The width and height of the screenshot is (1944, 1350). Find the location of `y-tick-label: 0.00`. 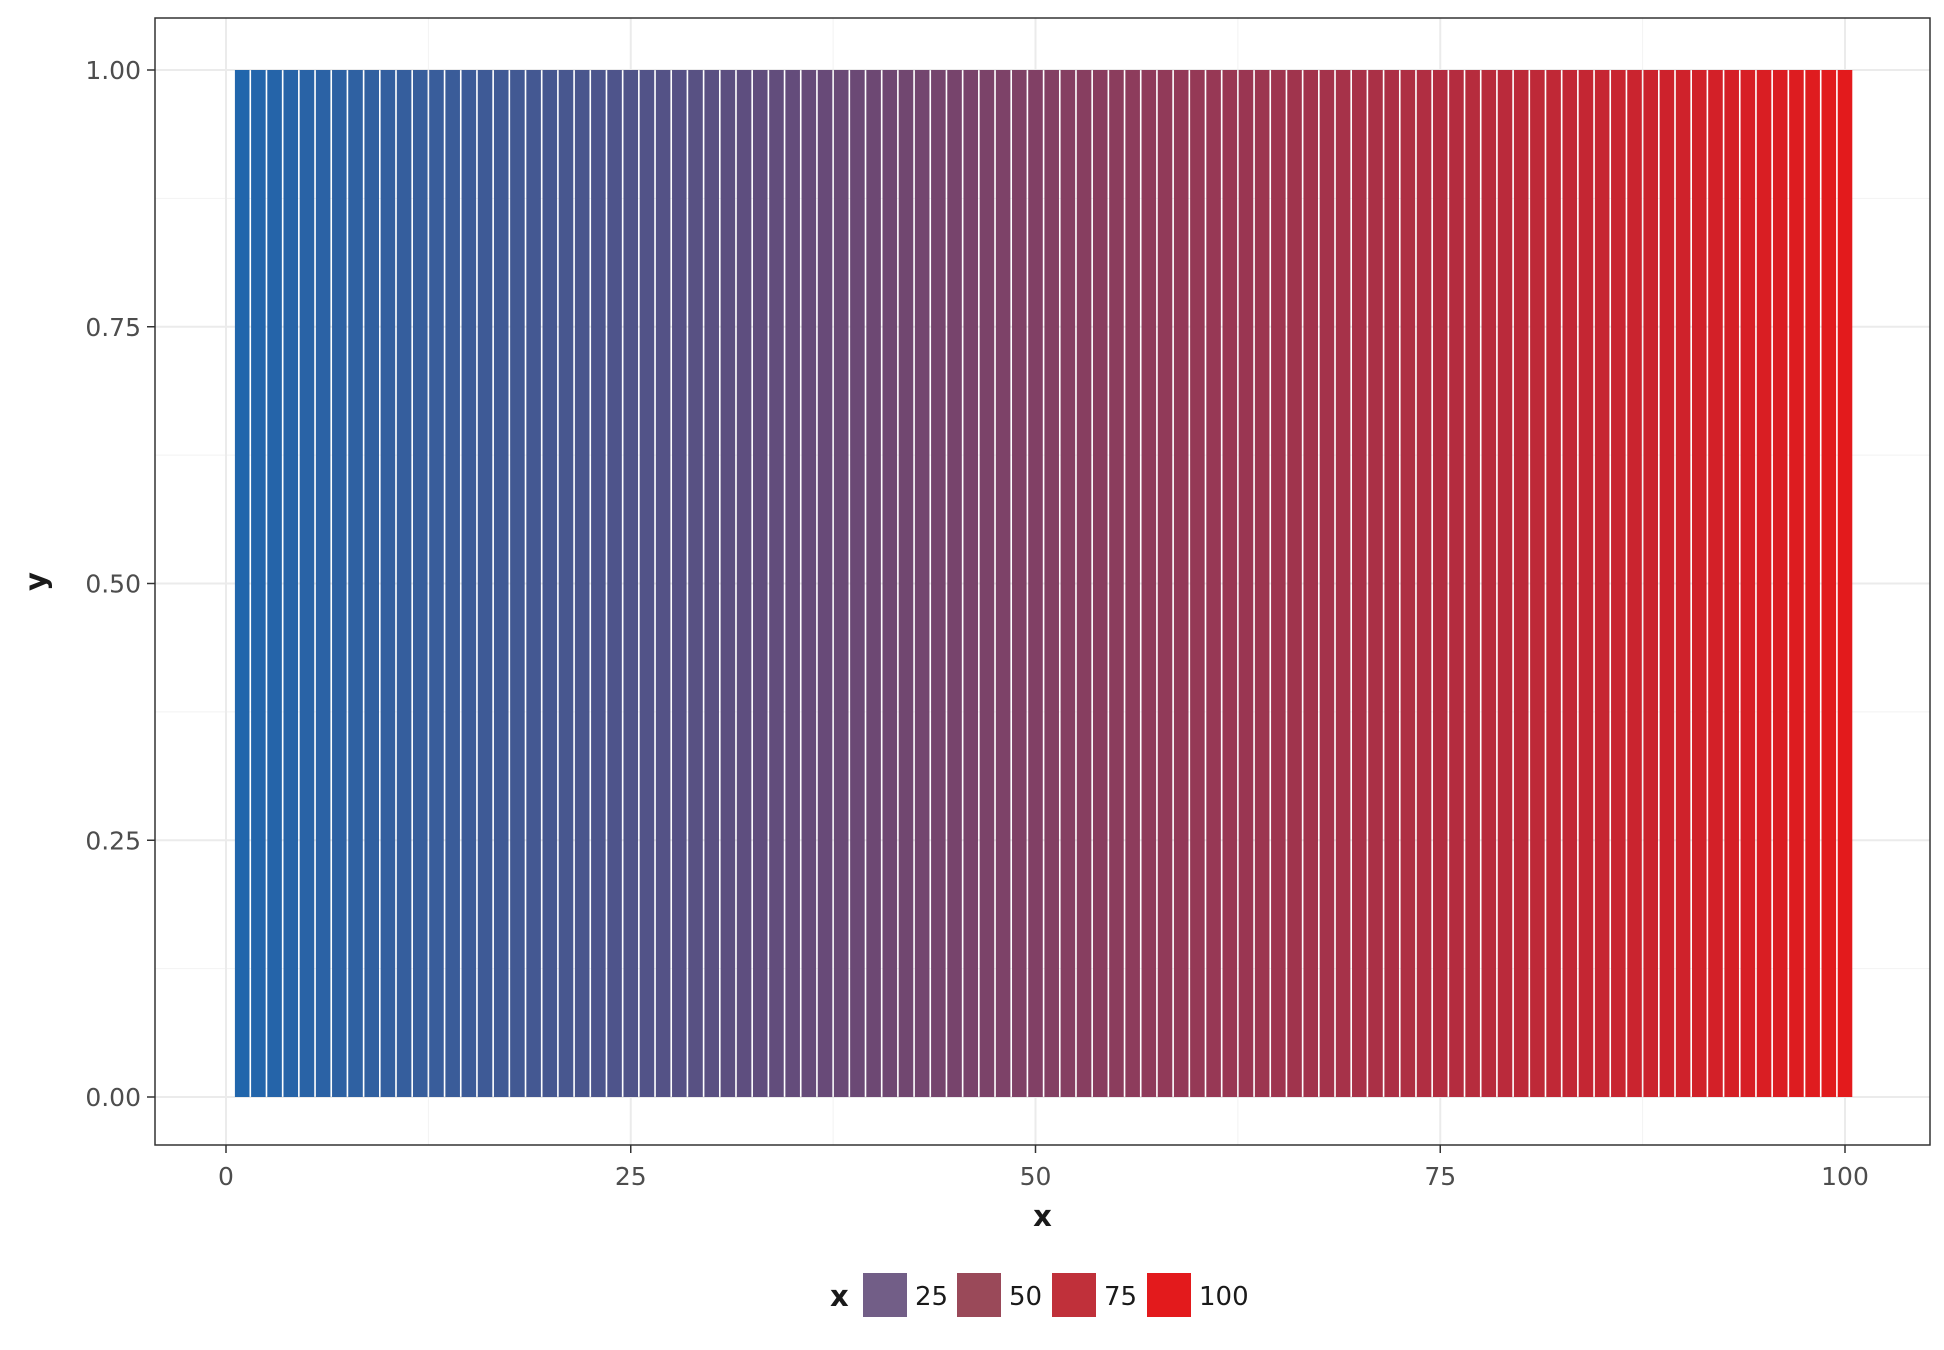

y-tick-label: 0.00 is located at coordinates (113, 1097).